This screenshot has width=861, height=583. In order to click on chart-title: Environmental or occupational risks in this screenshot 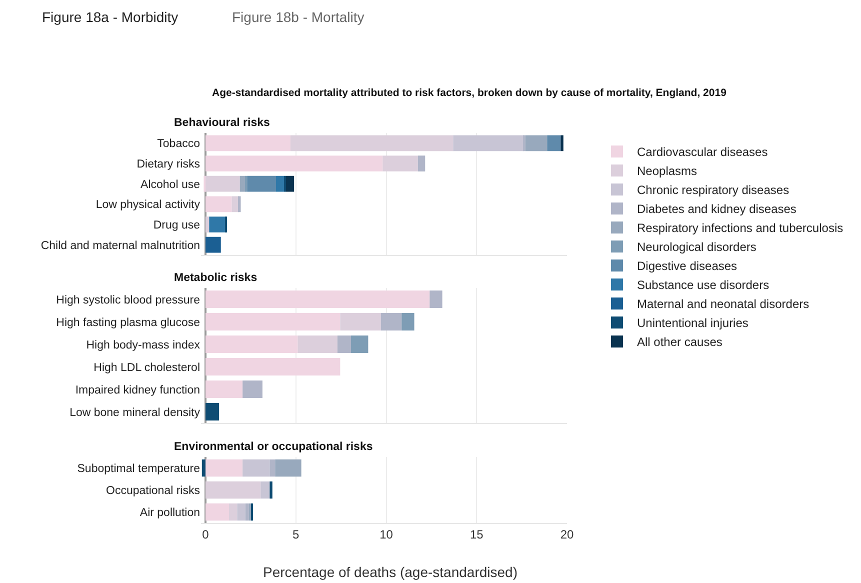, I will do `click(273, 447)`.